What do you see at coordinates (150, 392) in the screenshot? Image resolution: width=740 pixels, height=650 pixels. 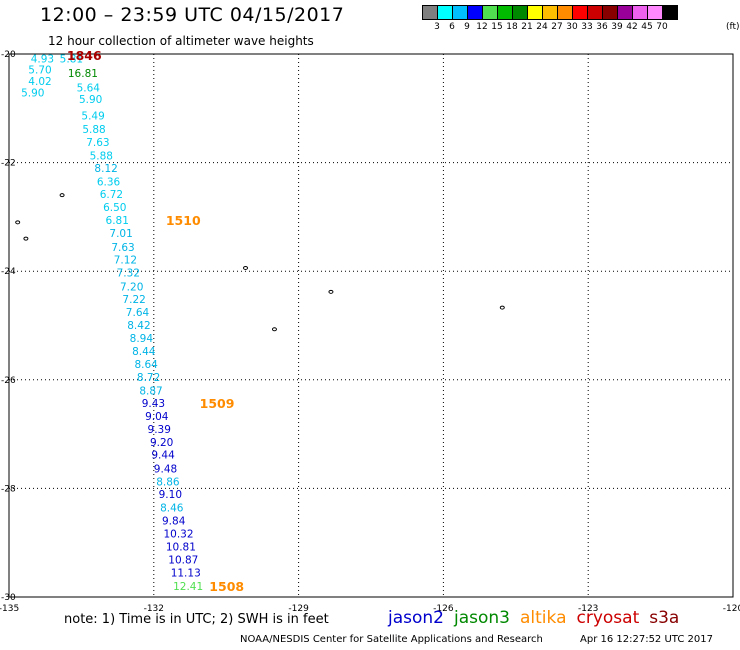 I see `wave-height-label: 8.87` at bounding box center [150, 392].